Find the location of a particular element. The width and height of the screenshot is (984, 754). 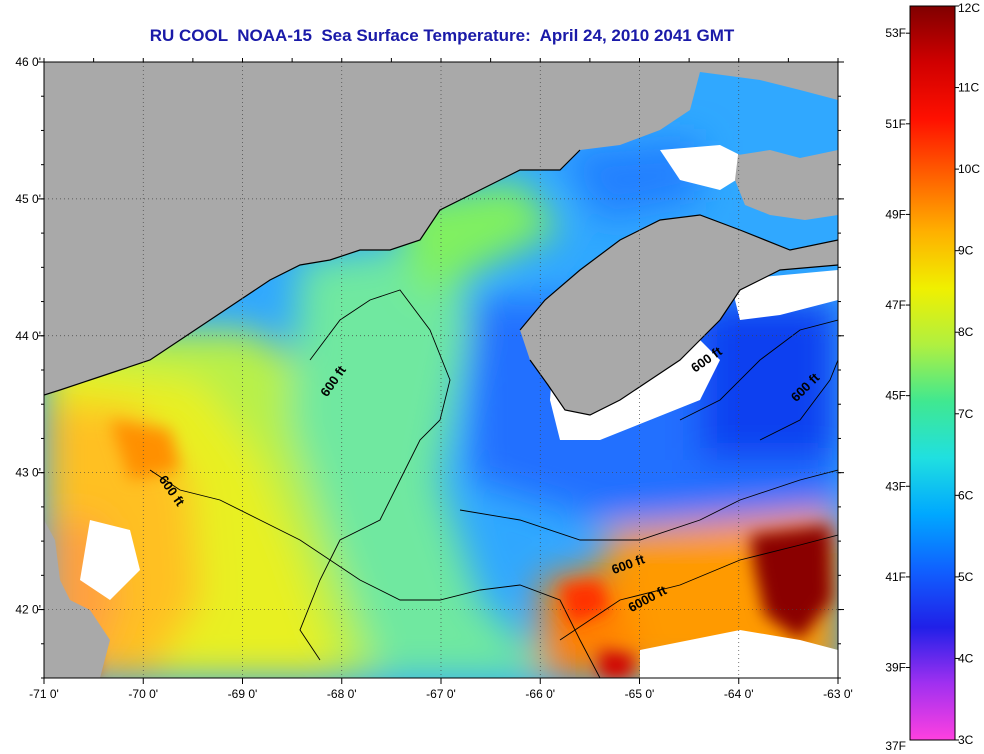

colorbar-f-label: 49F is located at coordinates (895, 214).